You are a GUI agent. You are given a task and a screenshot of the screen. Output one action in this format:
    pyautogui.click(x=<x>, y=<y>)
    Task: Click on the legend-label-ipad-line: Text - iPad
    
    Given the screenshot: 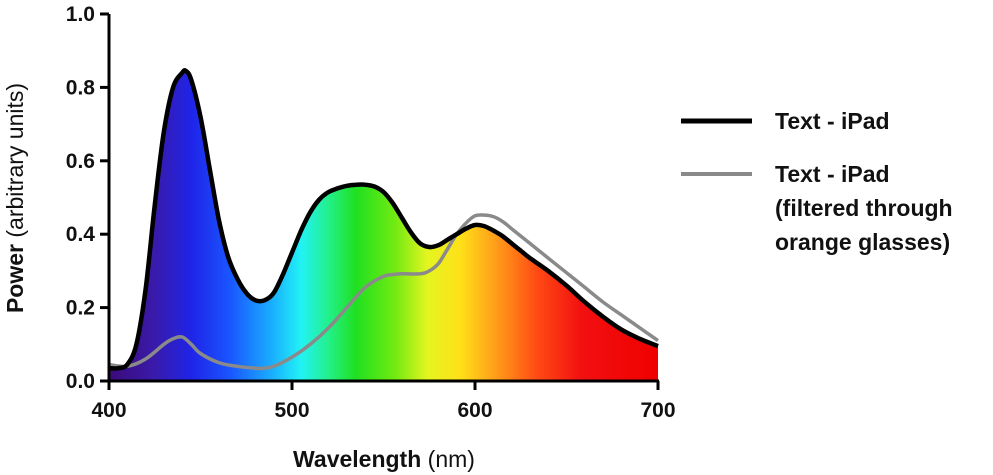 What is the action you would take?
    pyautogui.click(x=832, y=121)
    